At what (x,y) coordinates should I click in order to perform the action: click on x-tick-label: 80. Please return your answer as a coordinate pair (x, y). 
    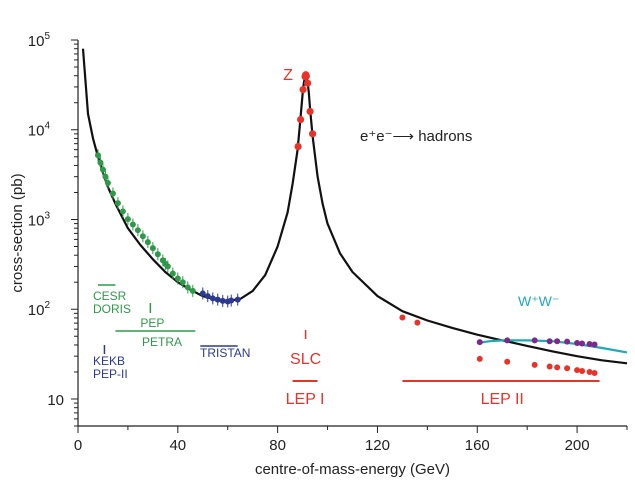
    Looking at the image, I should click on (277, 445).